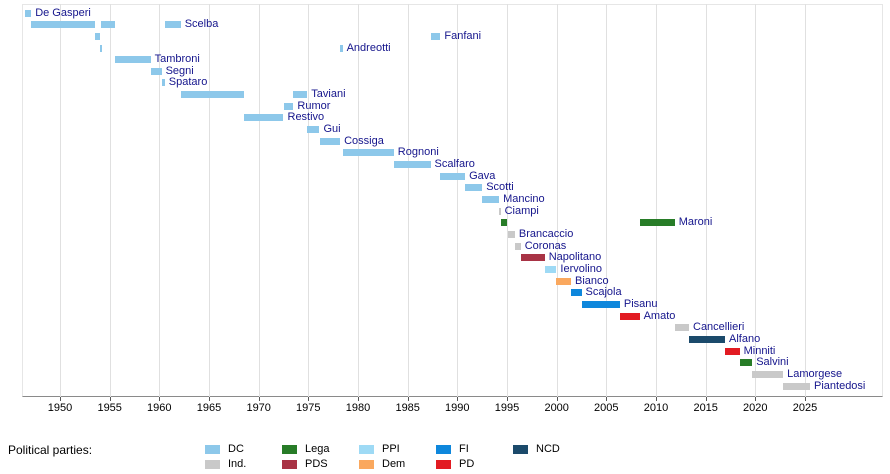 The width and height of the screenshot is (890, 474). Describe the element at coordinates (659, 315) in the screenshot. I see `minister-label-amato: Amato` at that location.